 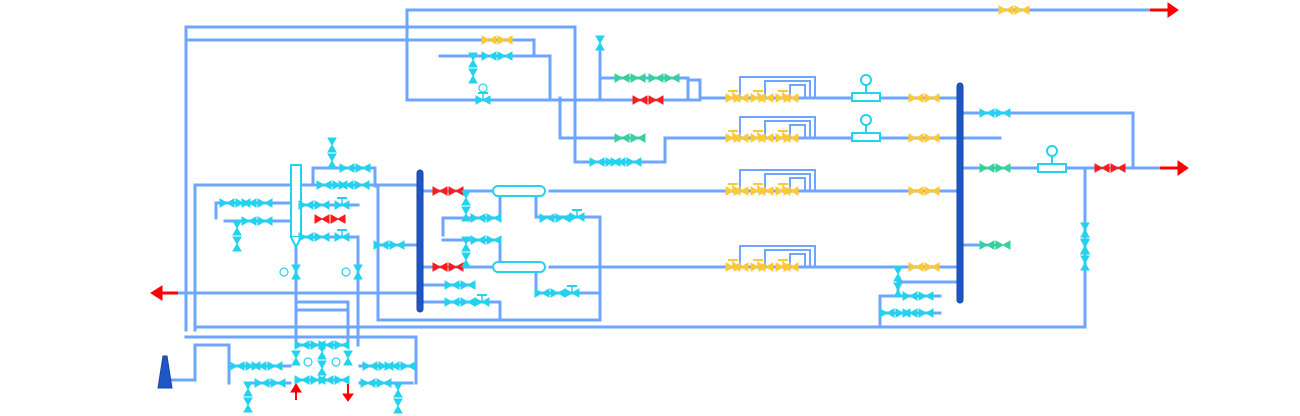 I want to click on pipe-column-drop, so click(x=327, y=291).